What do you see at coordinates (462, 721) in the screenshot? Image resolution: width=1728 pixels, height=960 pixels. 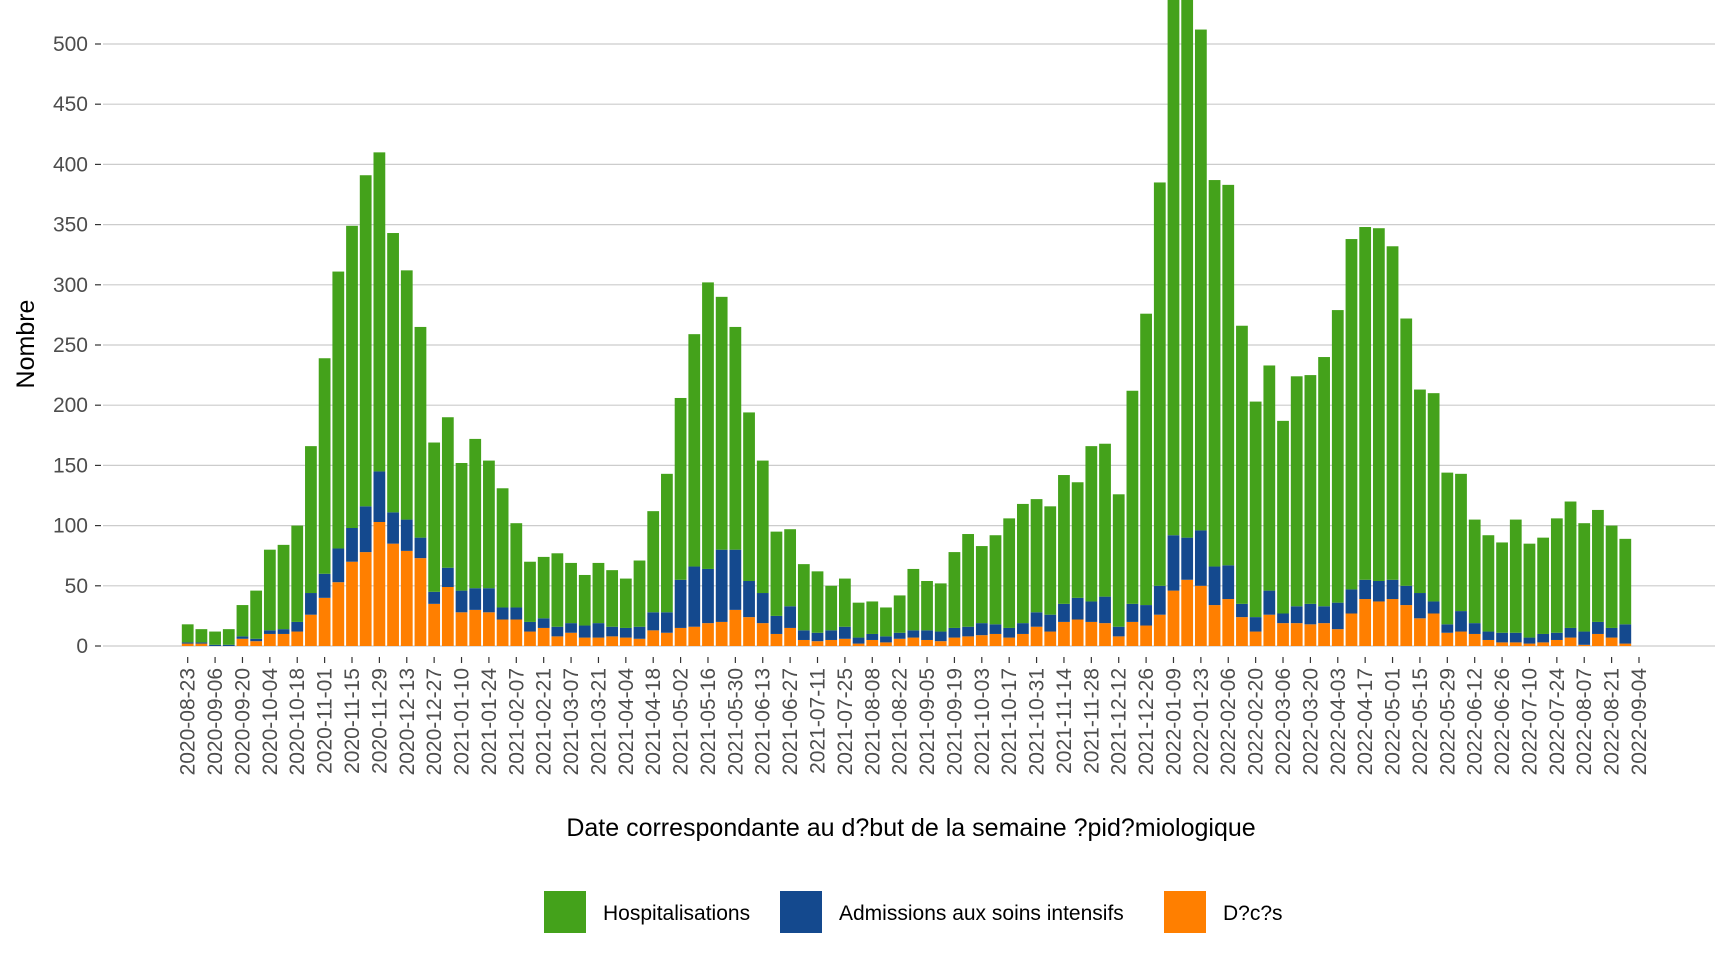 I see `x-tick-label: 2021-01-10` at bounding box center [462, 721].